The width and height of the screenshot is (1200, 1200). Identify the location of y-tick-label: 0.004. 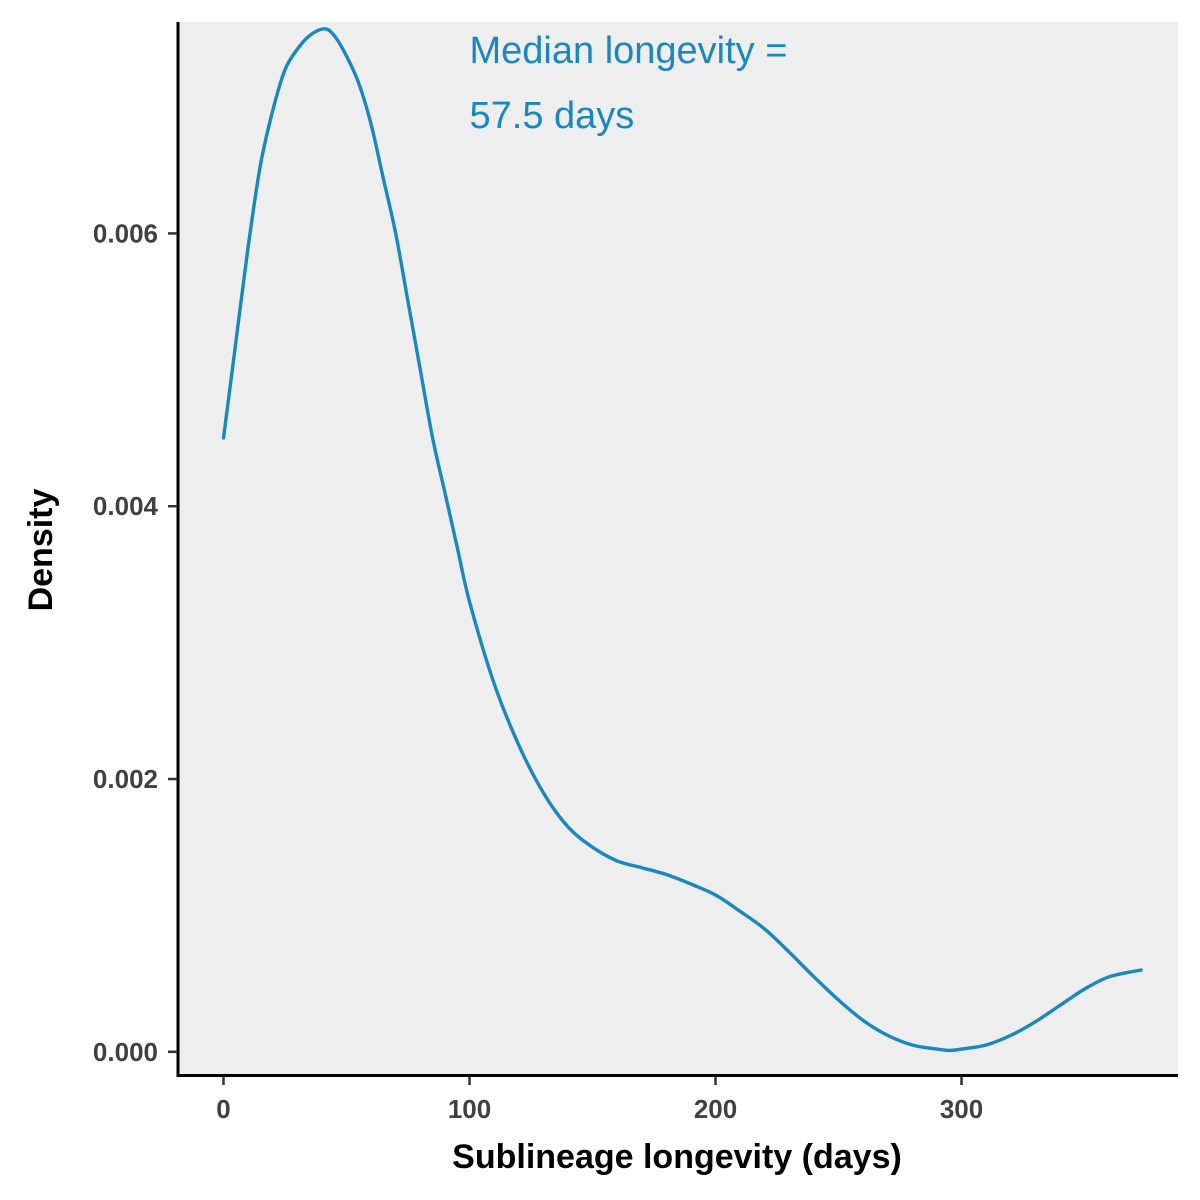
(126, 506).